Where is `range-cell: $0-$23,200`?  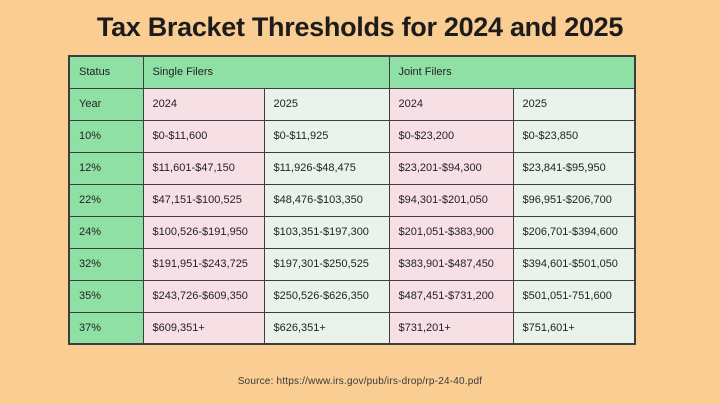 range-cell: $0-$23,200 is located at coordinates (451, 136).